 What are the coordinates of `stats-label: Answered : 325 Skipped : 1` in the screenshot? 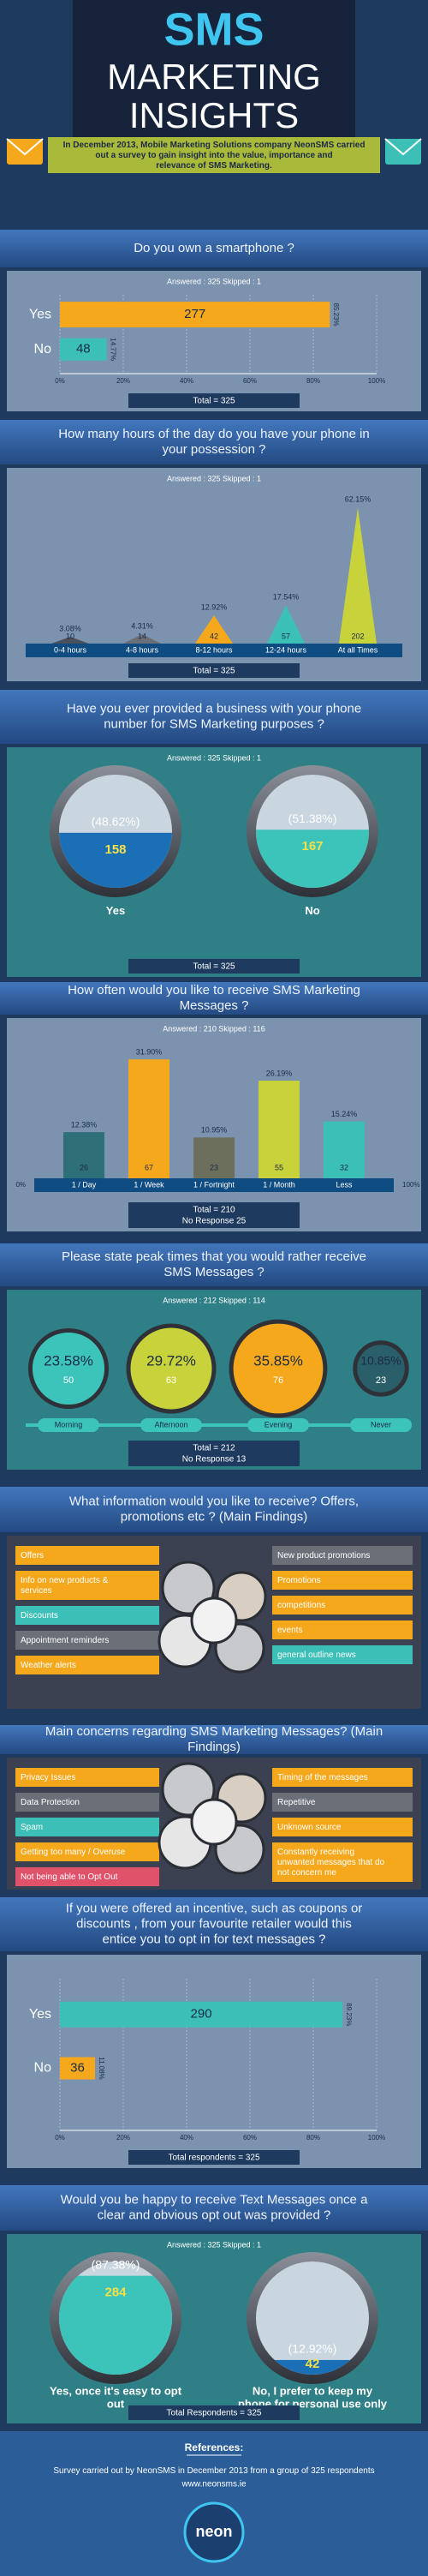 It's located at (214, 2244).